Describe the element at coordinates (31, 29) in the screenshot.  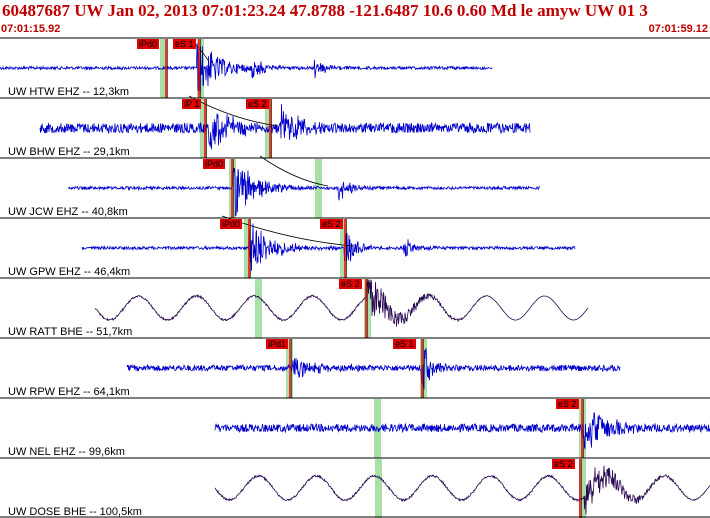
I see `window-start-time: 07:01:15.92` at that location.